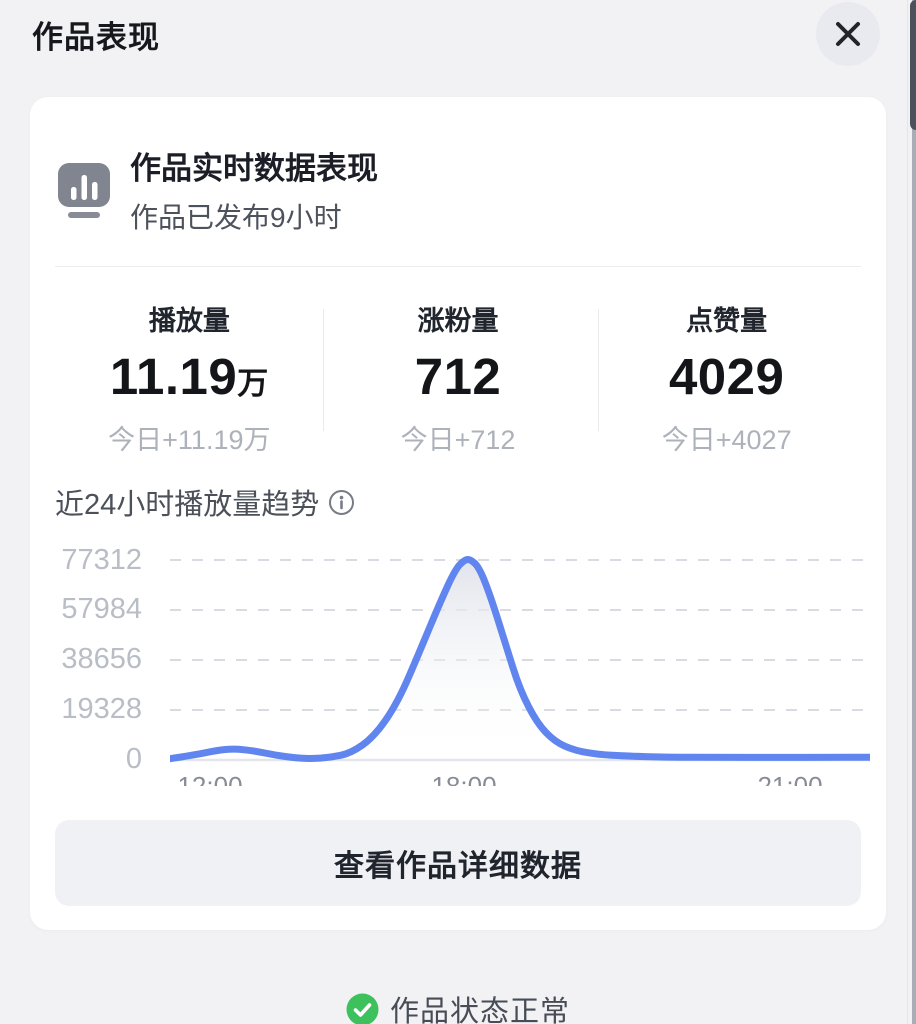  What do you see at coordinates (187, 505) in the screenshot?
I see `trend-title: 近24小时播放量趋势` at bounding box center [187, 505].